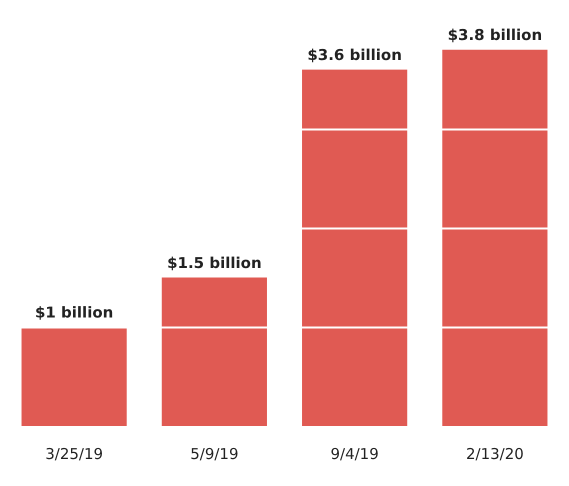  What do you see at coordinates (74, 453) in the screenshot?
I see `x-tick-label: 3/25/19` at bounding box center [74, 453].